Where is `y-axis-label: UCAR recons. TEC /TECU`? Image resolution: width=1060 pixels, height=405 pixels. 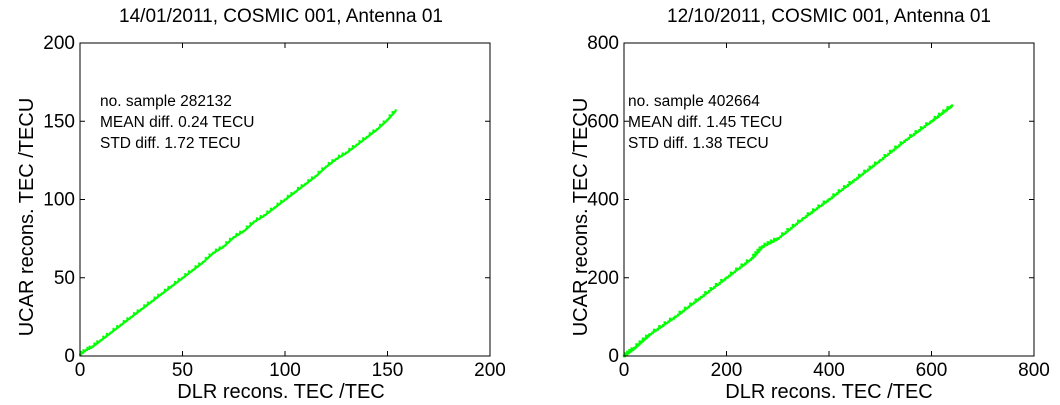
y-axis-label: UCAR recons. TEC /TECU is located at coordinates (581, 217).